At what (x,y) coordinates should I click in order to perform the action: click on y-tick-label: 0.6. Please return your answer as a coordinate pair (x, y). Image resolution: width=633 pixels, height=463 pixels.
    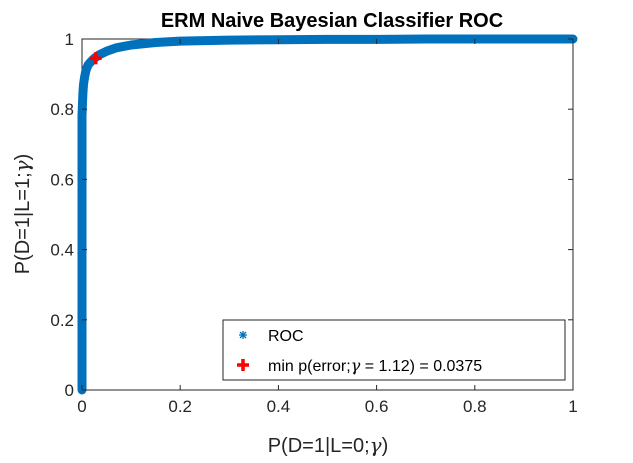
    Looking at the image, I should click on (62, 179).